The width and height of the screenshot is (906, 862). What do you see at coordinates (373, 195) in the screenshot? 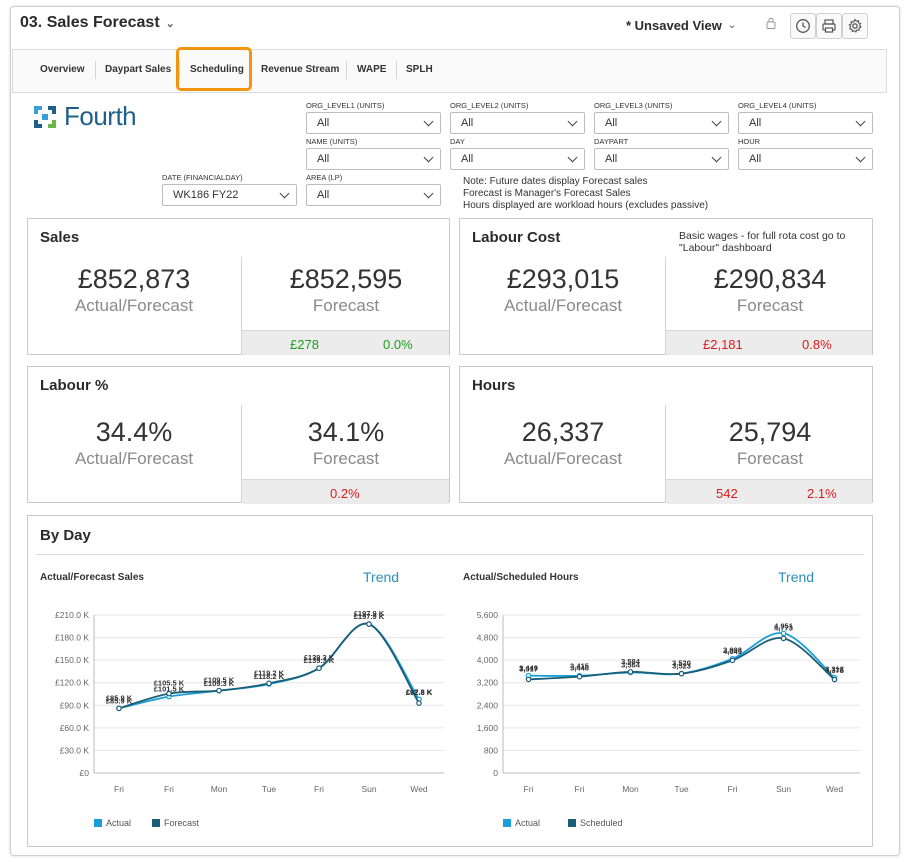
I see `area-select: All` at bounding box center [373, 195].